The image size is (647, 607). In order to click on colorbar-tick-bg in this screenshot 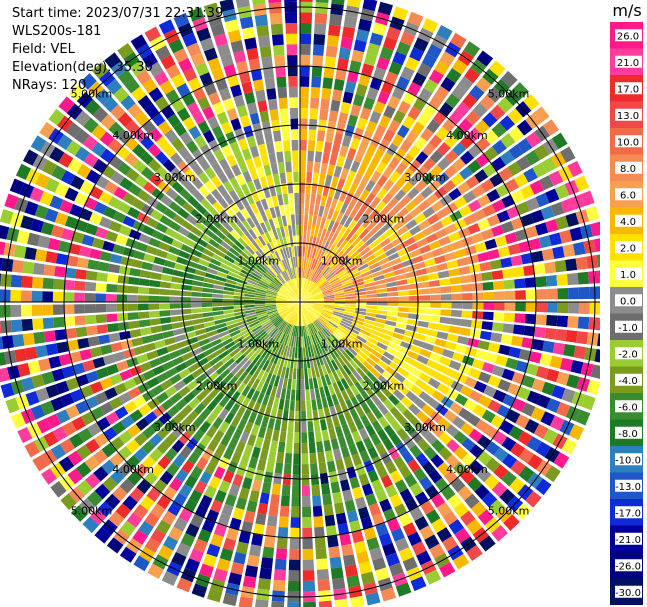, I will do `click(628, 485)`.